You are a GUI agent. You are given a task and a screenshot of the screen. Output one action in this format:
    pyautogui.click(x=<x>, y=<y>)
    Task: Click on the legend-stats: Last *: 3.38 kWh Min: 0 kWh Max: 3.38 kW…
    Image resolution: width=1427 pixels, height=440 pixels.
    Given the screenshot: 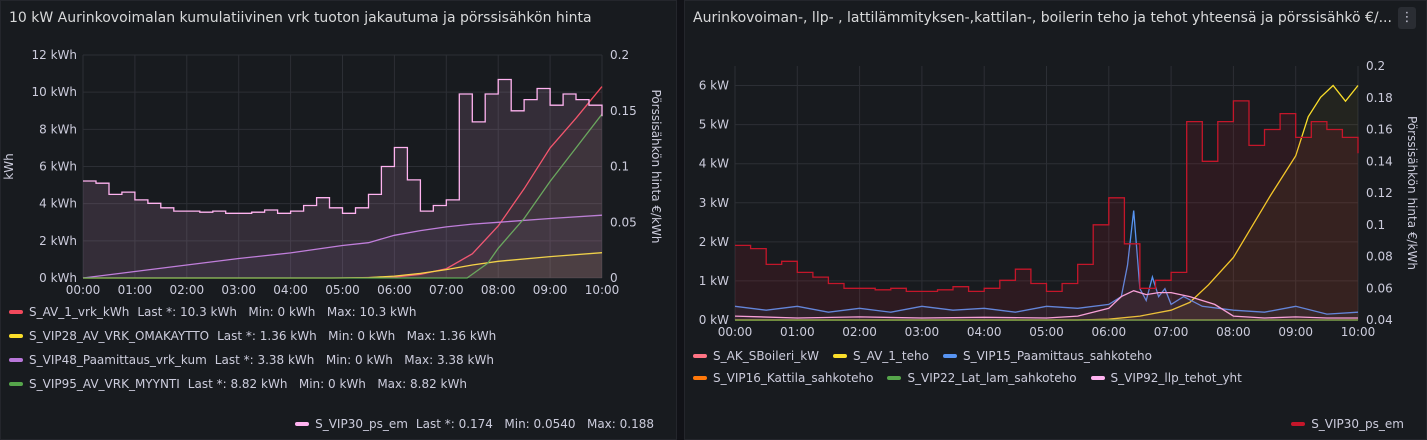 What is the action you would take?
    pyautogui.click(x=354, y=360)
    